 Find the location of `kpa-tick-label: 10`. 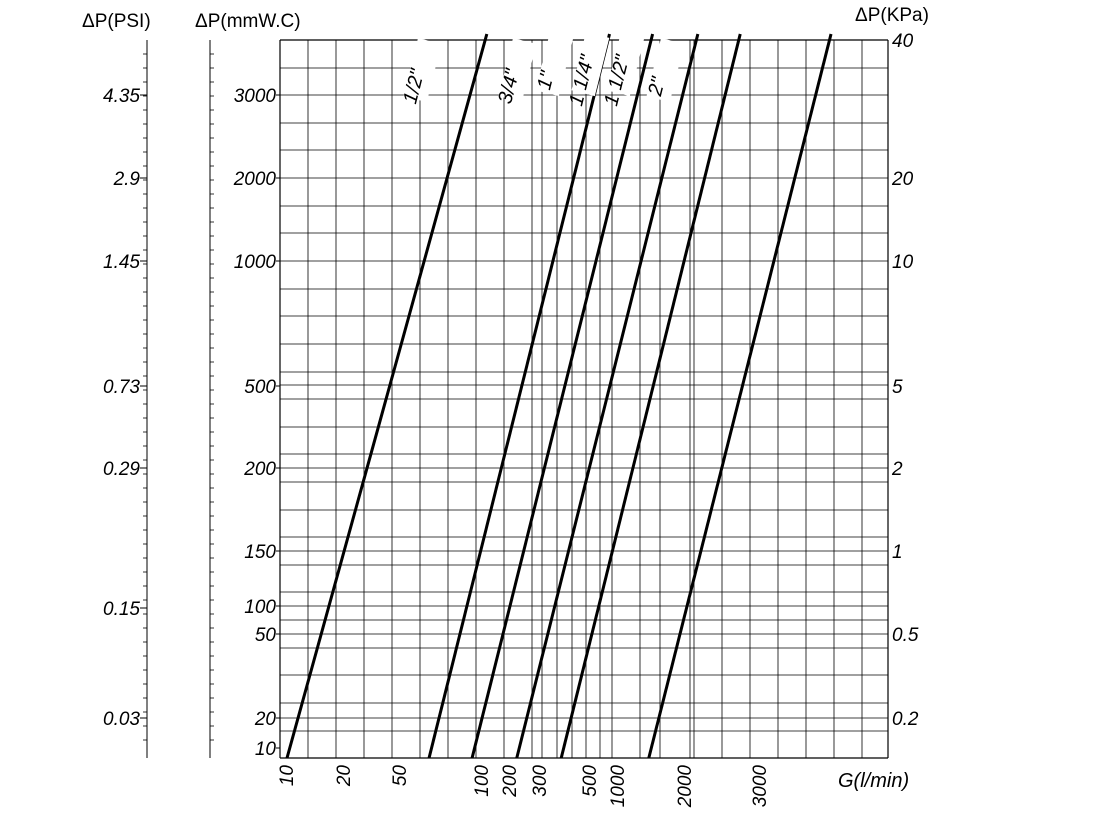

kpa-tick-label: 10 is located at coordinates (903, 262).